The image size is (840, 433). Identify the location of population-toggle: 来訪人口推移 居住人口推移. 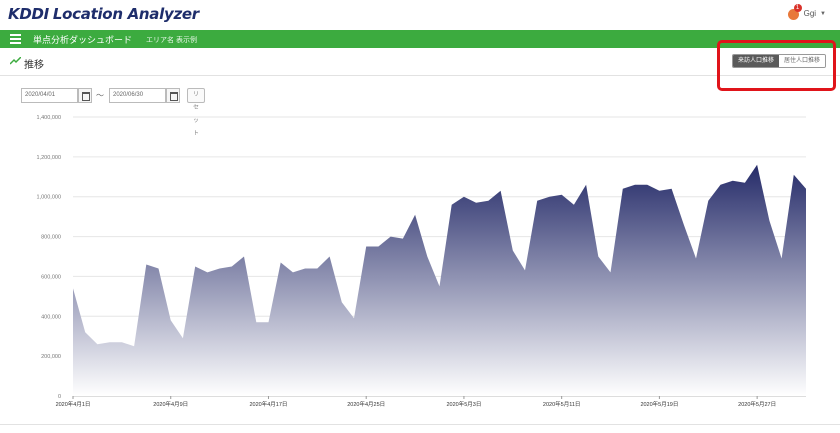
(779, 61).